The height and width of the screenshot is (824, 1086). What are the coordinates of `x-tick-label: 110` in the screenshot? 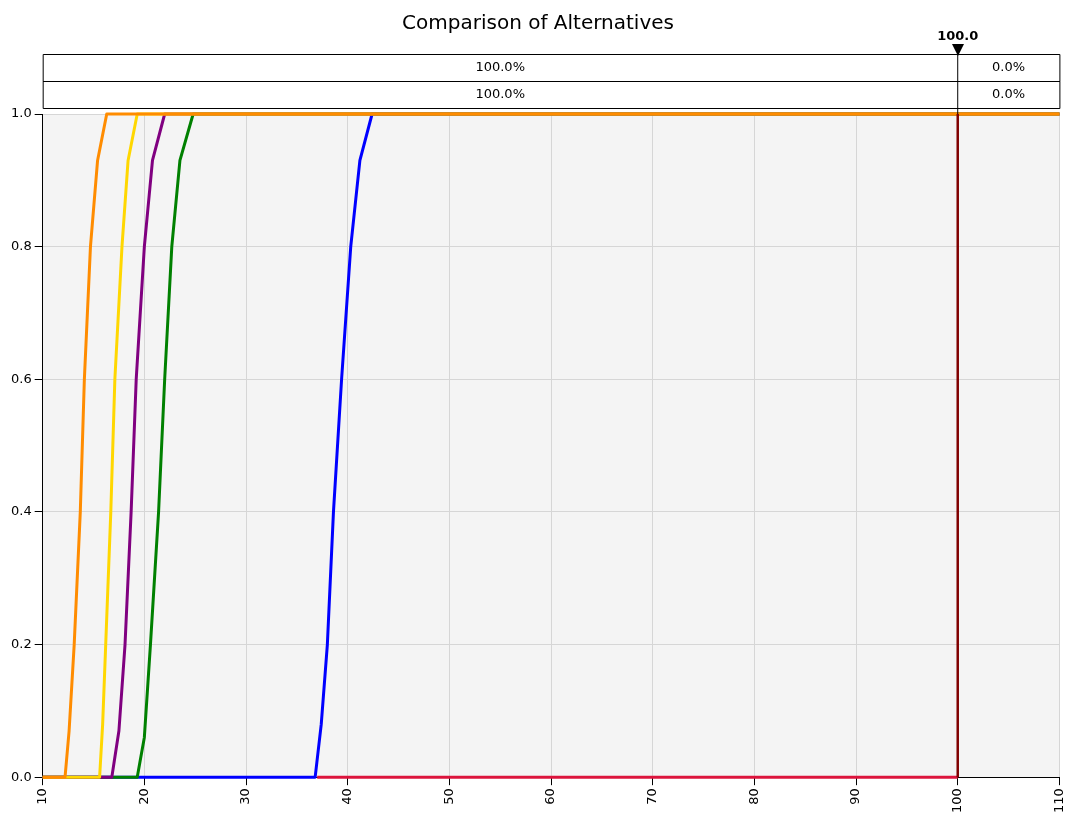 It's located at (1058, 801).